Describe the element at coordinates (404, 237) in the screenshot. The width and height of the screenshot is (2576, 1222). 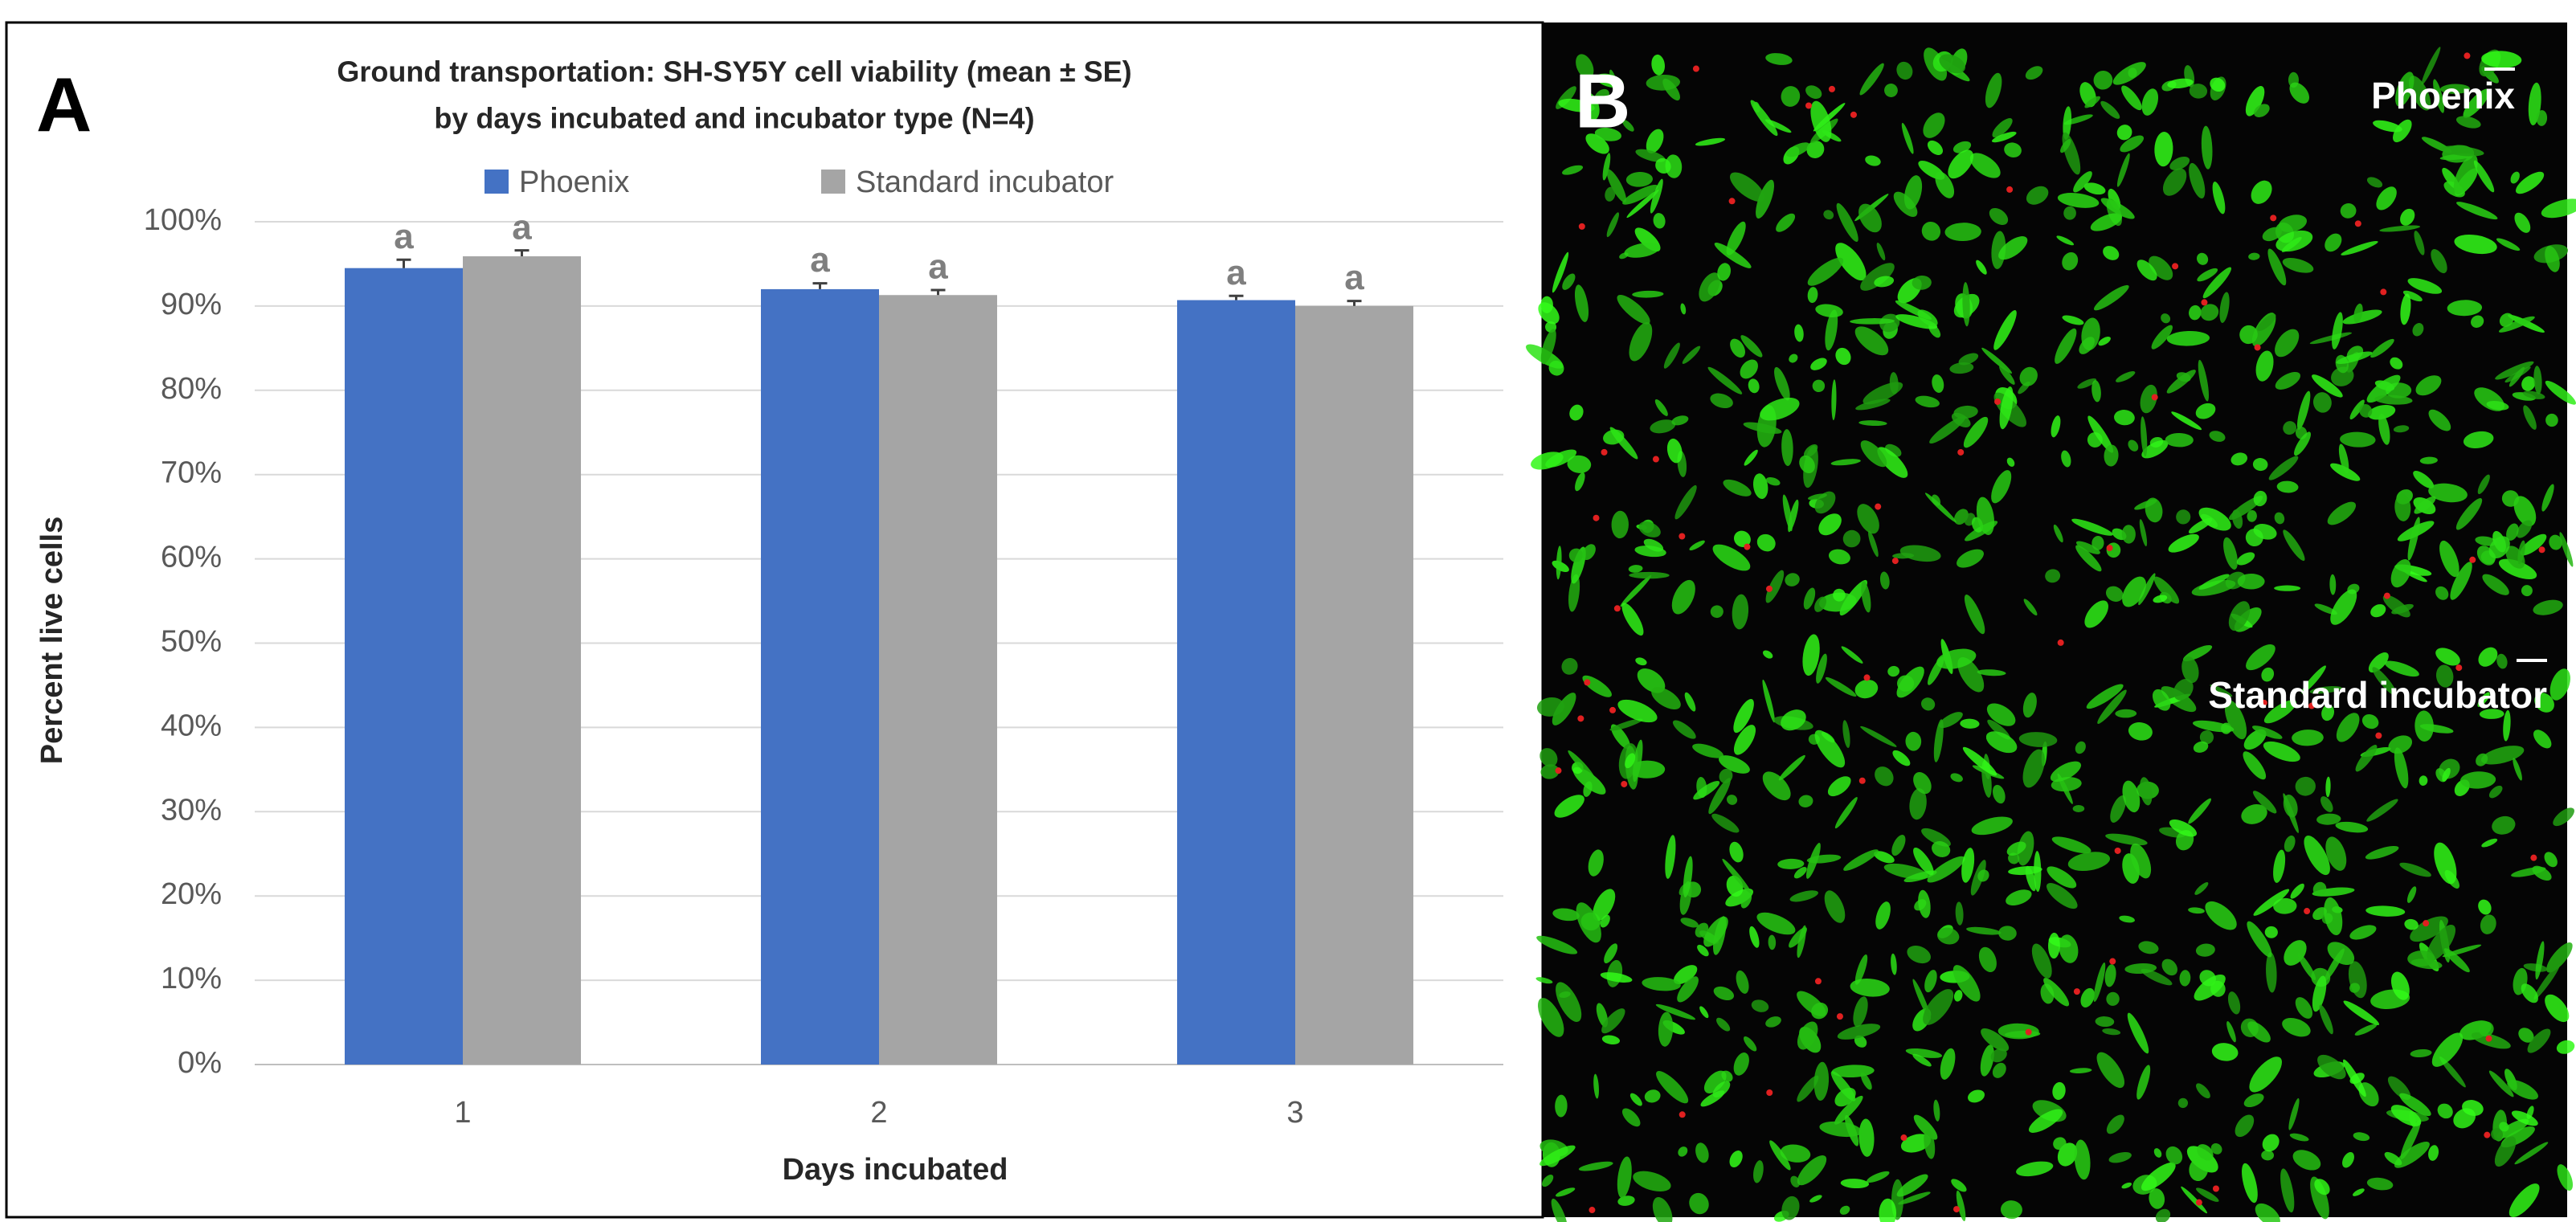
I see `annotation: a` at that location.